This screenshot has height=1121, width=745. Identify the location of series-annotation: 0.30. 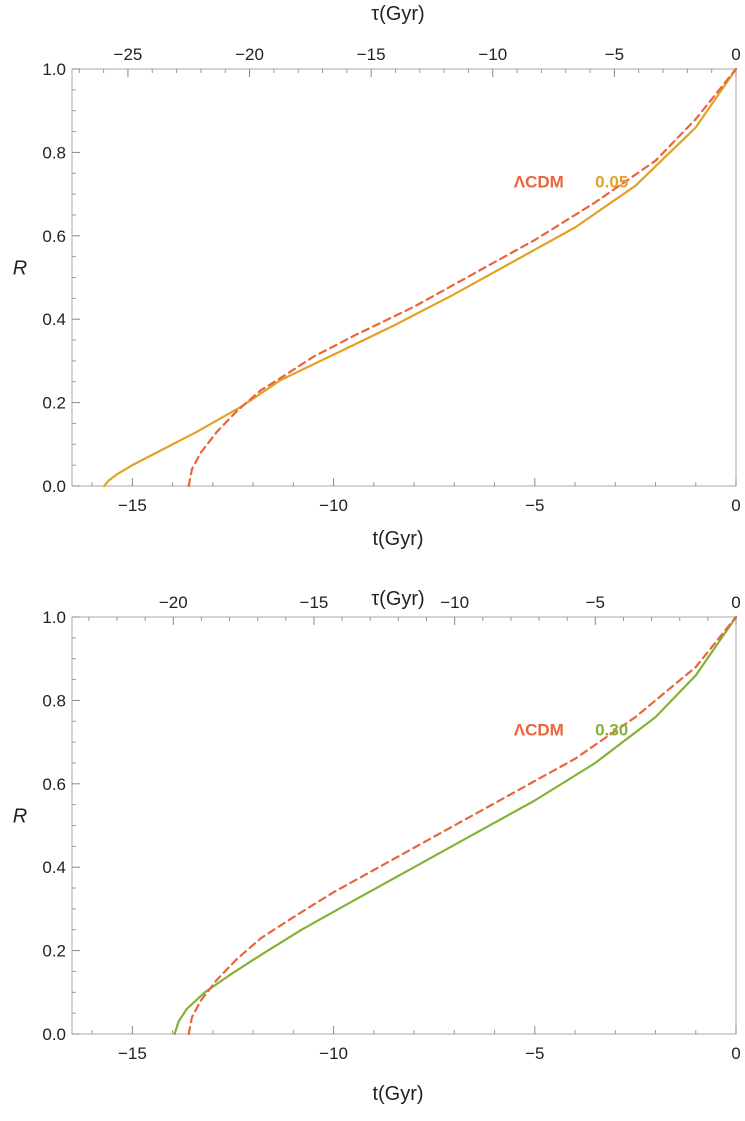
(611, 730).